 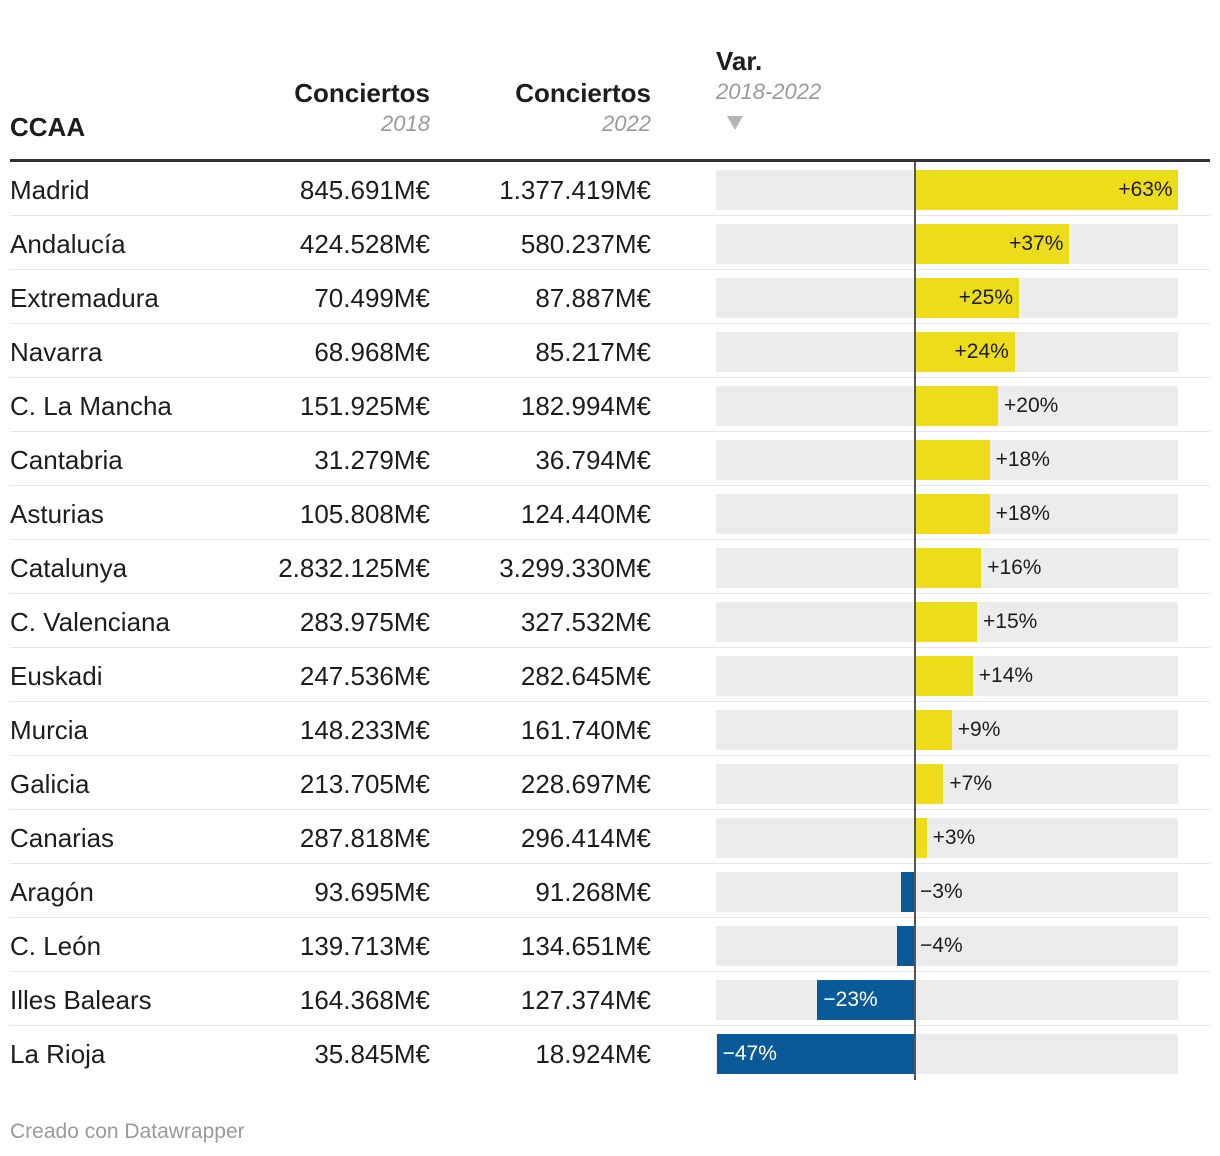 I want to click on header-rule, so click(x=610, y=160).